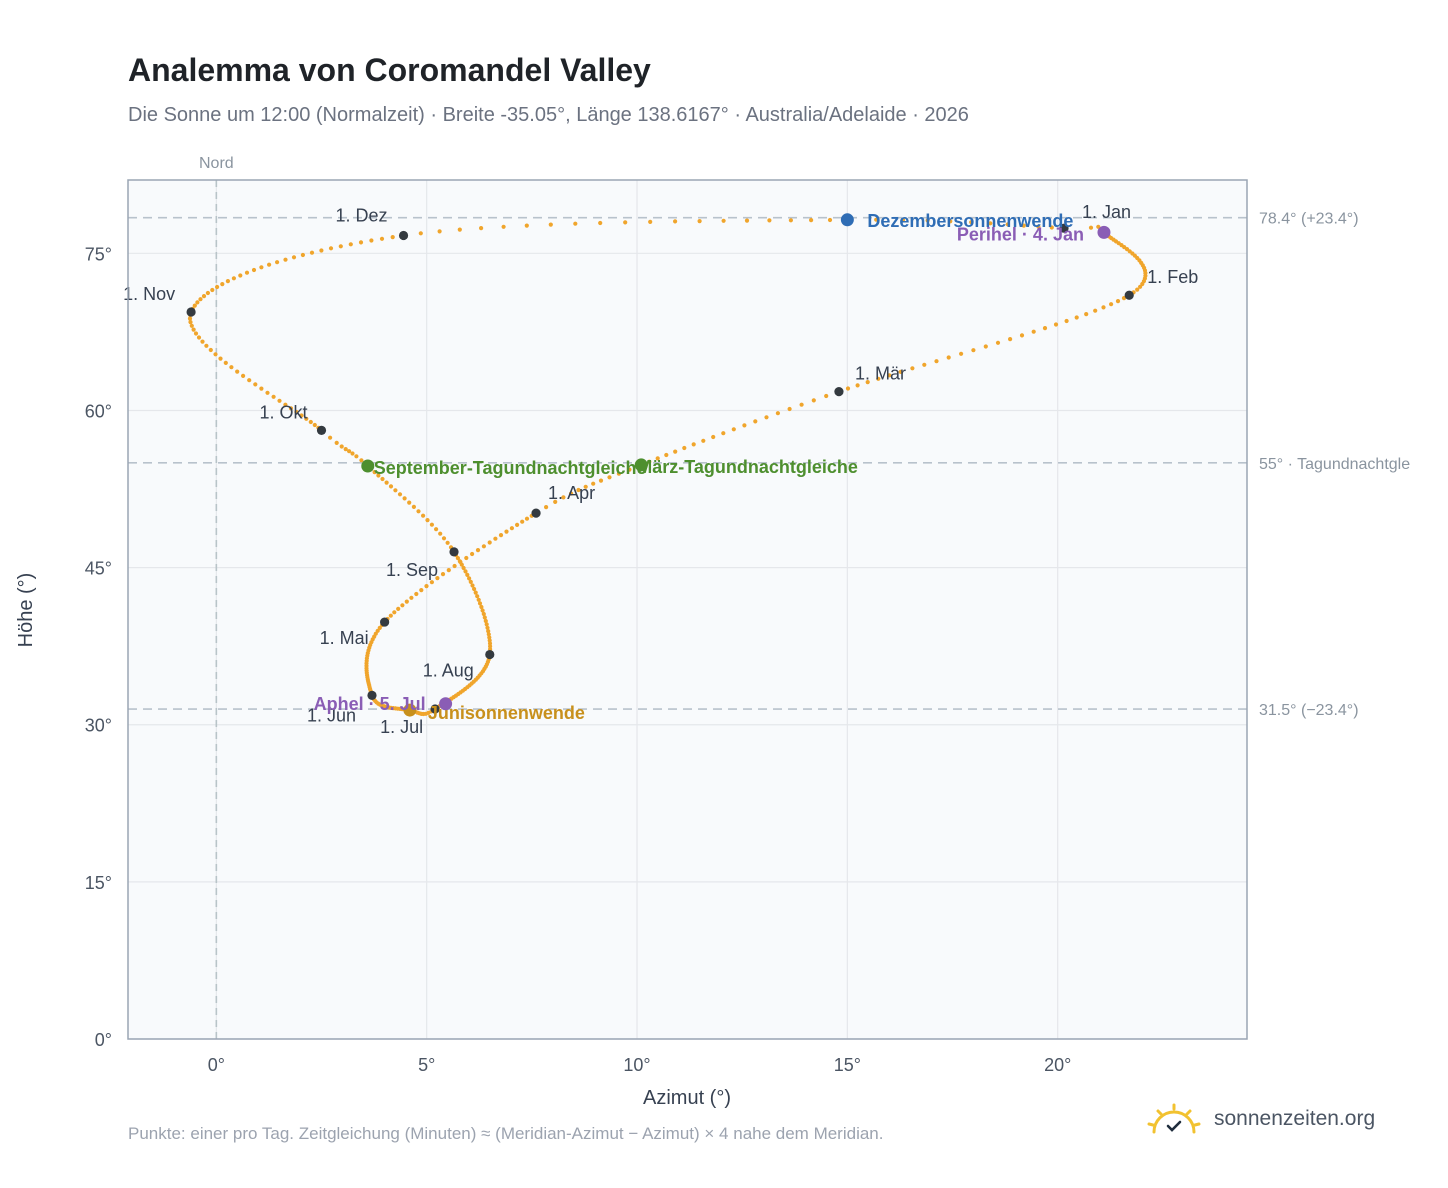  I want to click on month-marker-label: 1. Dez, so click(362, 216).